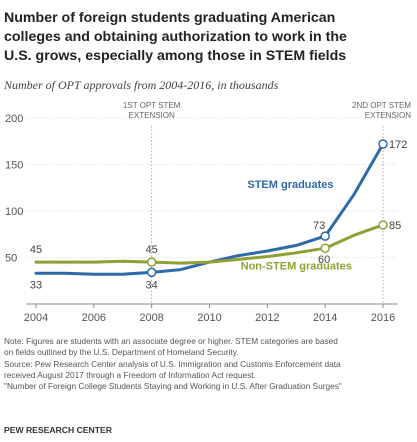  Describe the element at coordinates (324, 260) in the screenshot. I see `data-label: 60` at that location.